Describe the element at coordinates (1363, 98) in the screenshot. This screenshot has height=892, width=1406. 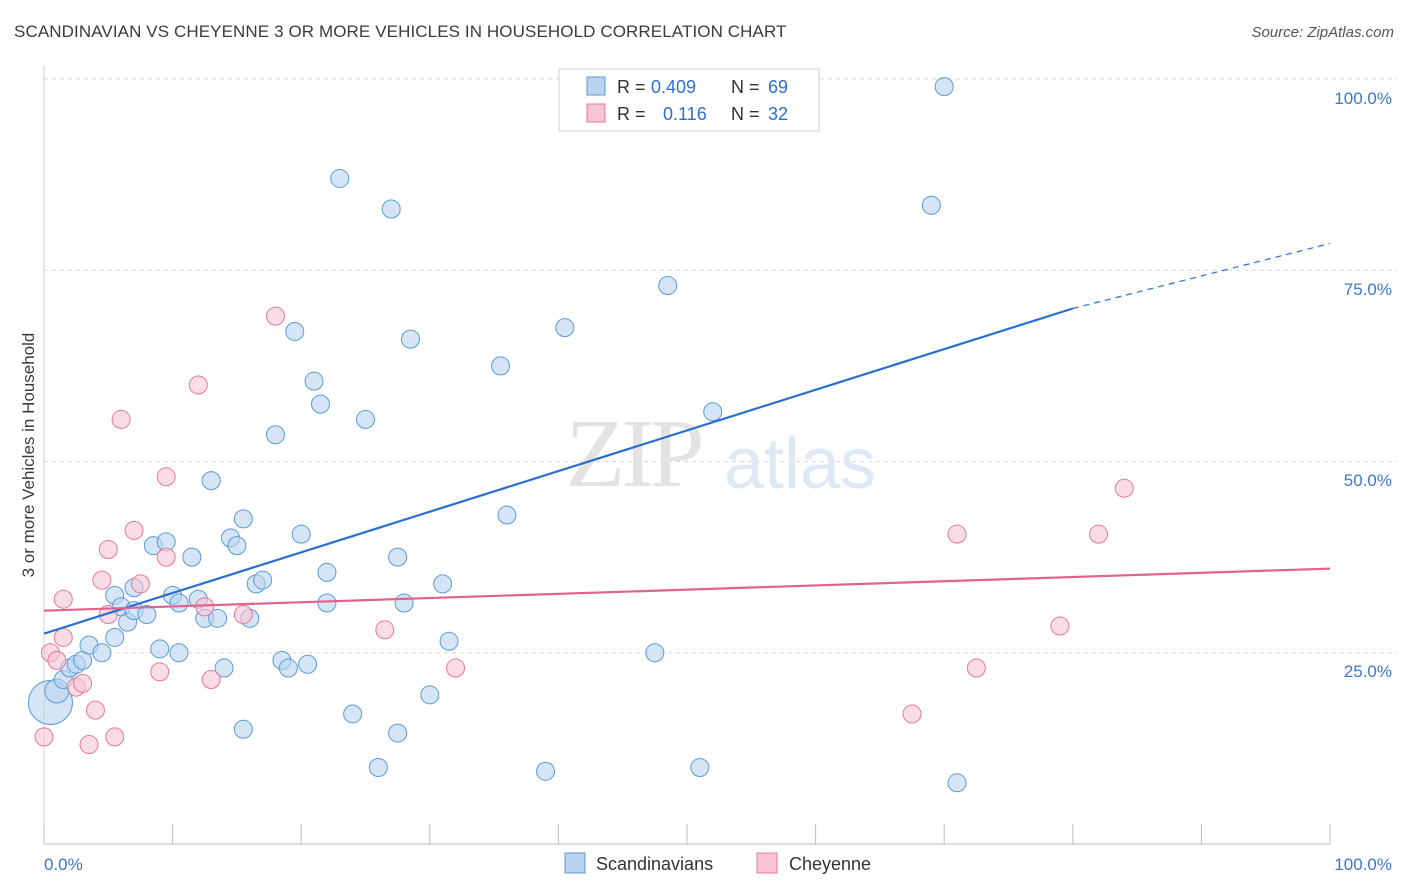
I see `y-tick-label-100: 100.0%` at that location.